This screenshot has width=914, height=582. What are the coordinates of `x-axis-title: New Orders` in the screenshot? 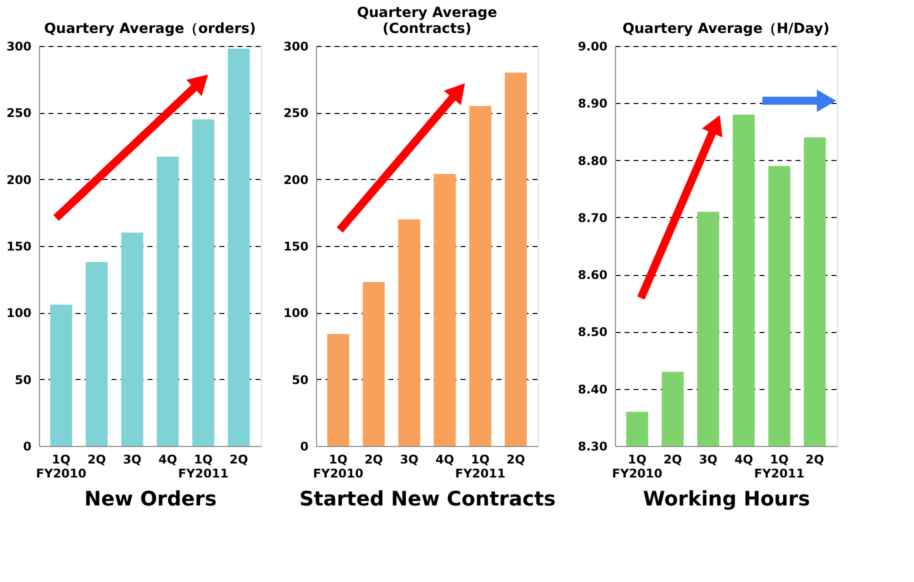 It's located at (150, 498).